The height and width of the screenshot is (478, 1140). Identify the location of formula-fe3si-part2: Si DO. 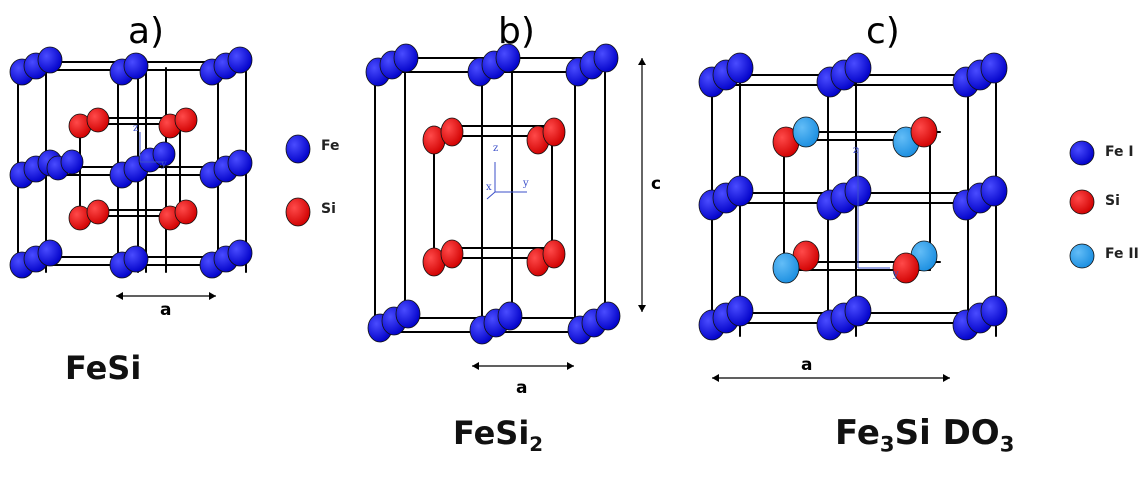
(947, 433).